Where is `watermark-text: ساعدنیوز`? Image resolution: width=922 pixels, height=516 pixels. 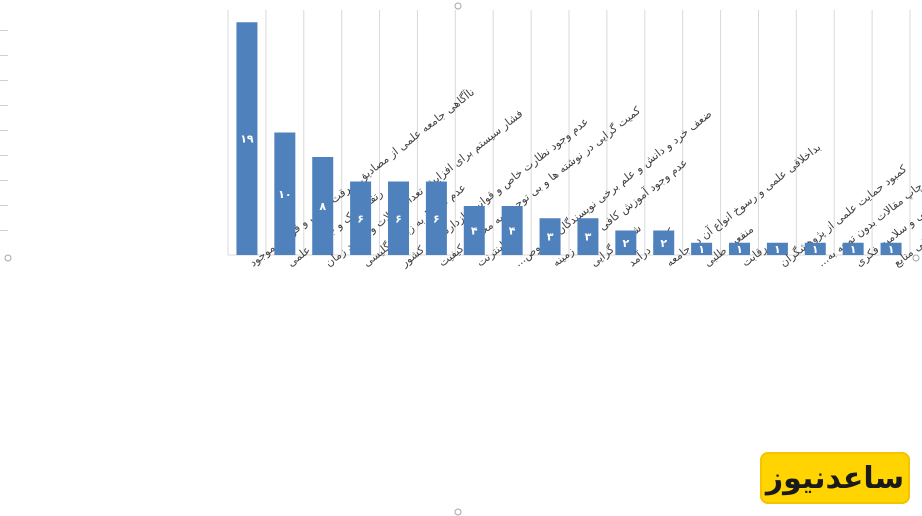 watermark-text: ساعدنیوز is located at coordinates (835, 478).